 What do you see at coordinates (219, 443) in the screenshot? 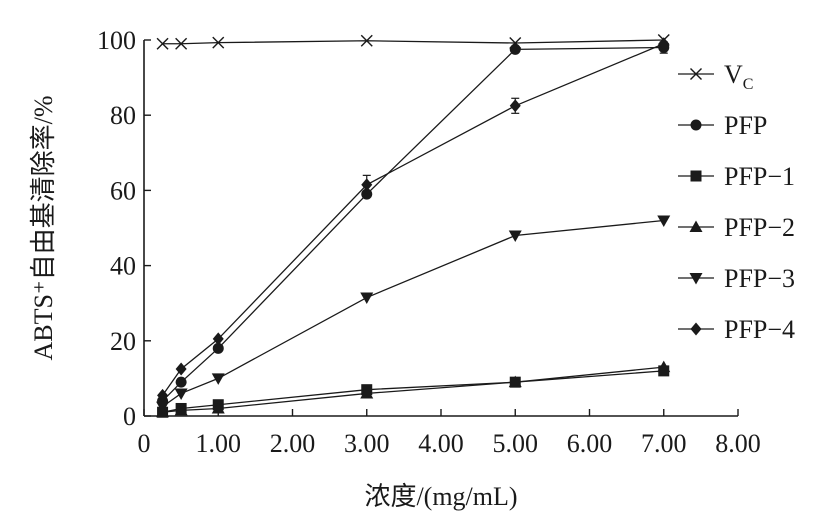
I see `x-tick-label: 1.00` at bounding box center [219, 443].